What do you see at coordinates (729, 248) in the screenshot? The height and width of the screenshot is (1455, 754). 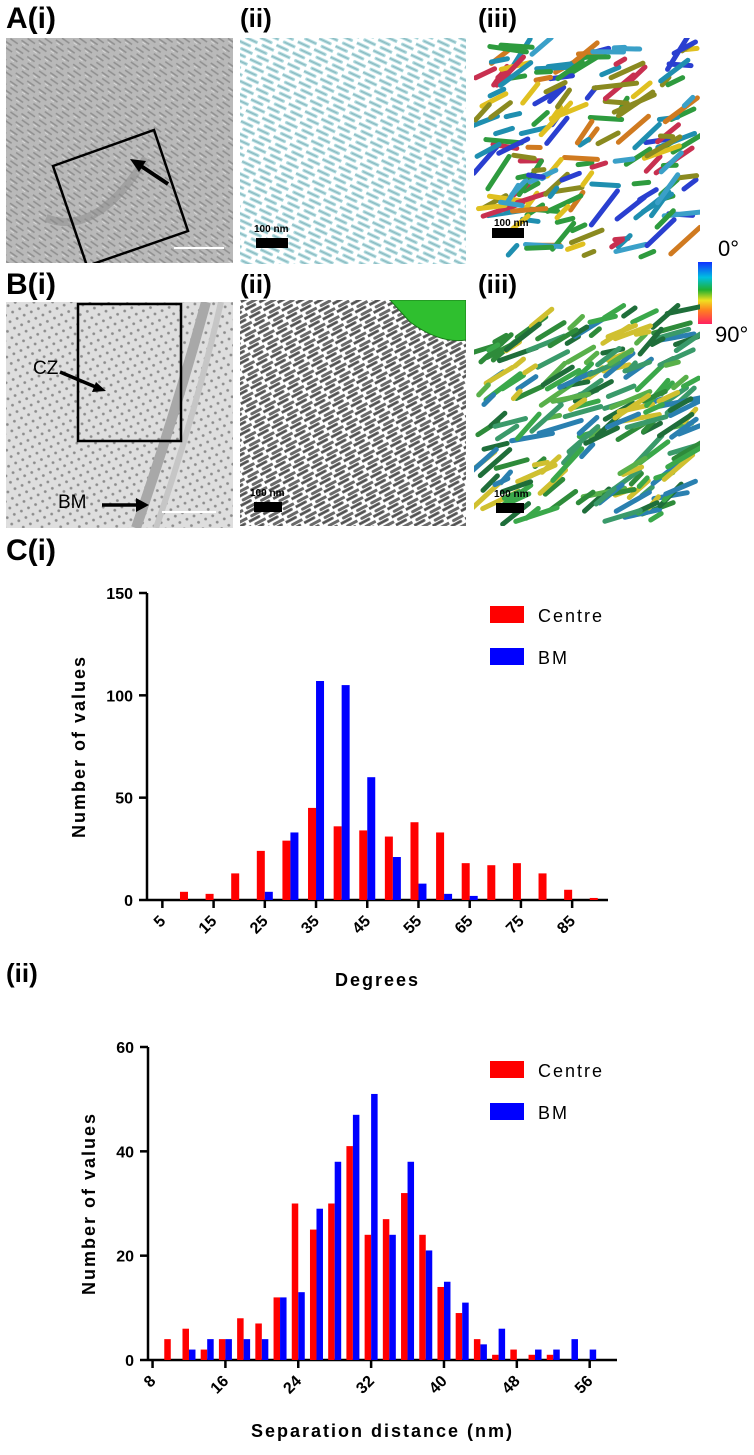 I see `colorbar-top-label: 0°` at bounding box center [729, 248].